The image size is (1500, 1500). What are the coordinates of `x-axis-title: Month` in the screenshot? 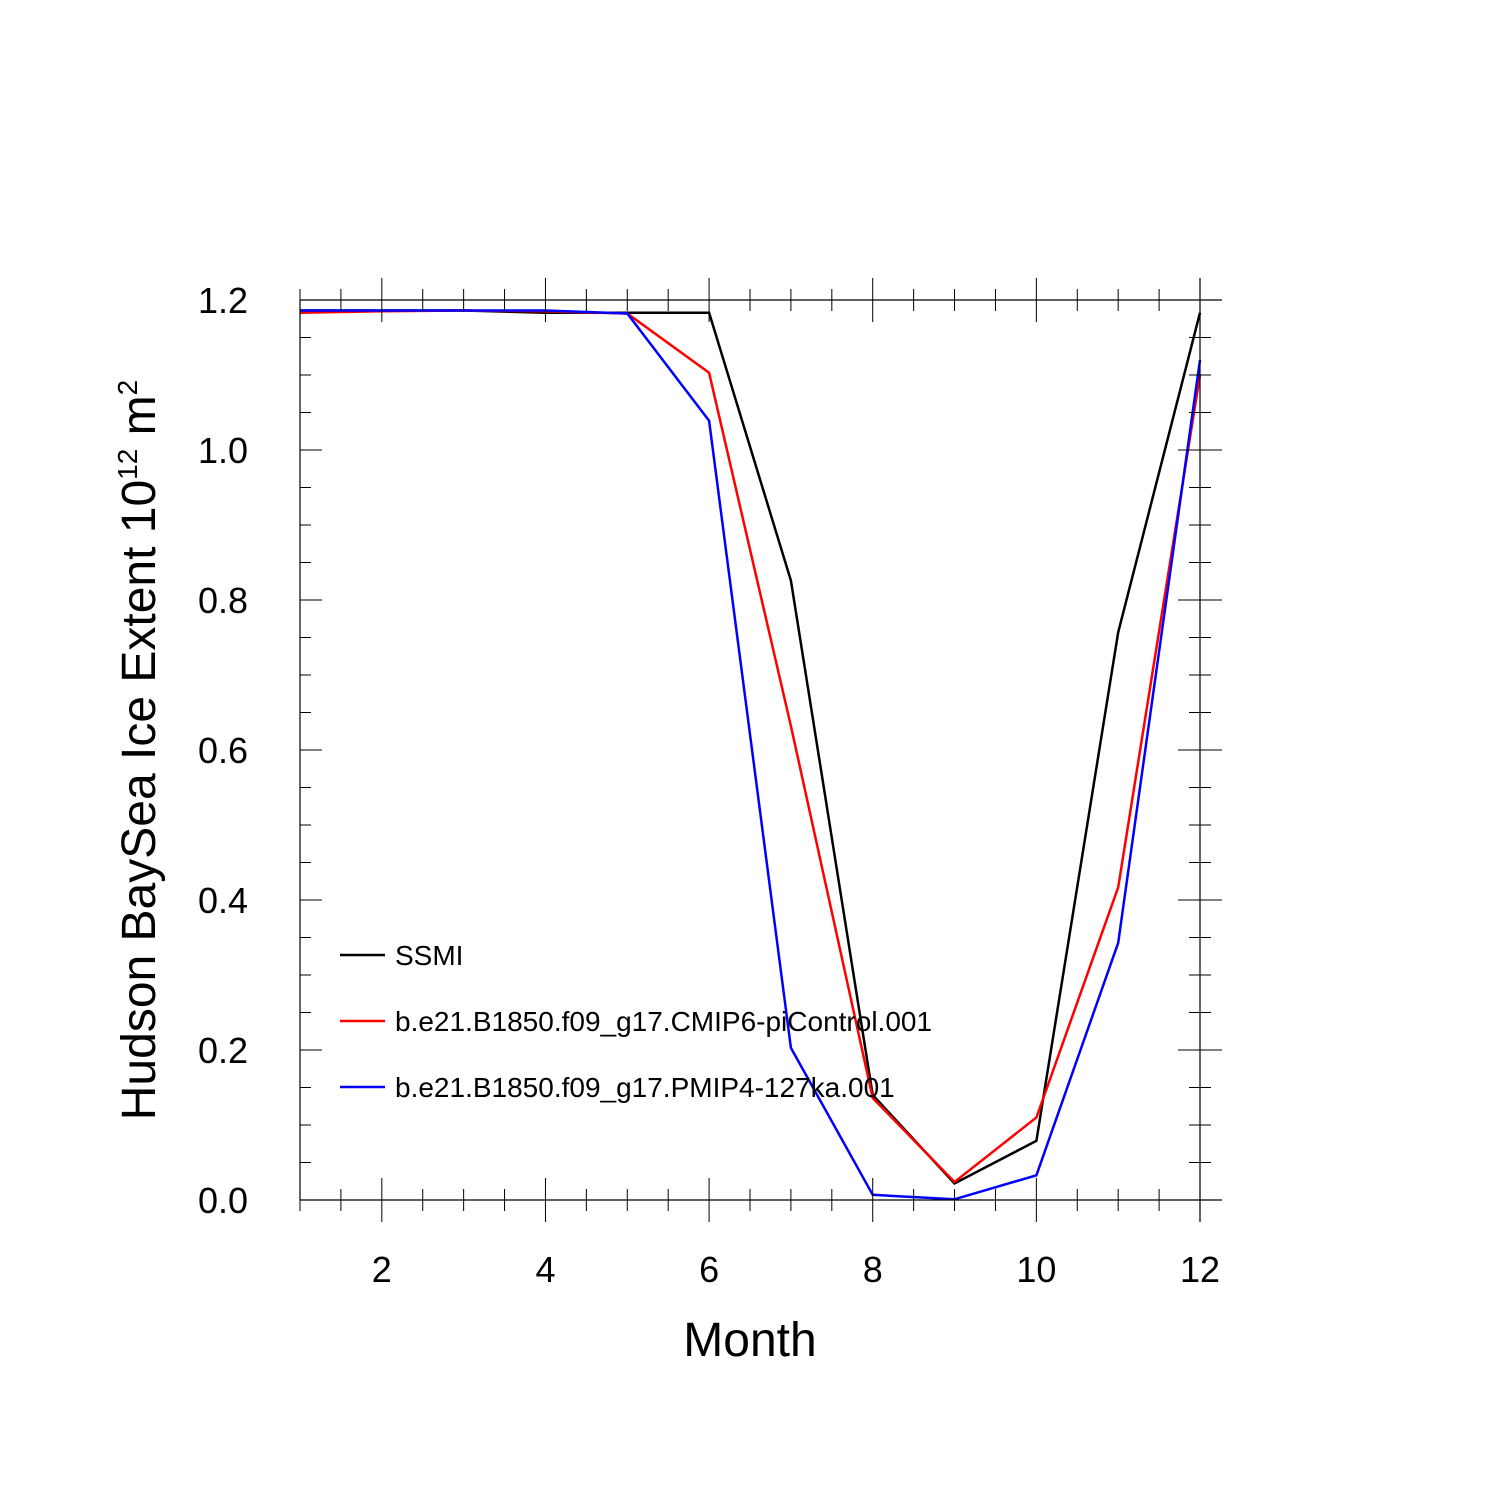 It's located at (749, 1340).